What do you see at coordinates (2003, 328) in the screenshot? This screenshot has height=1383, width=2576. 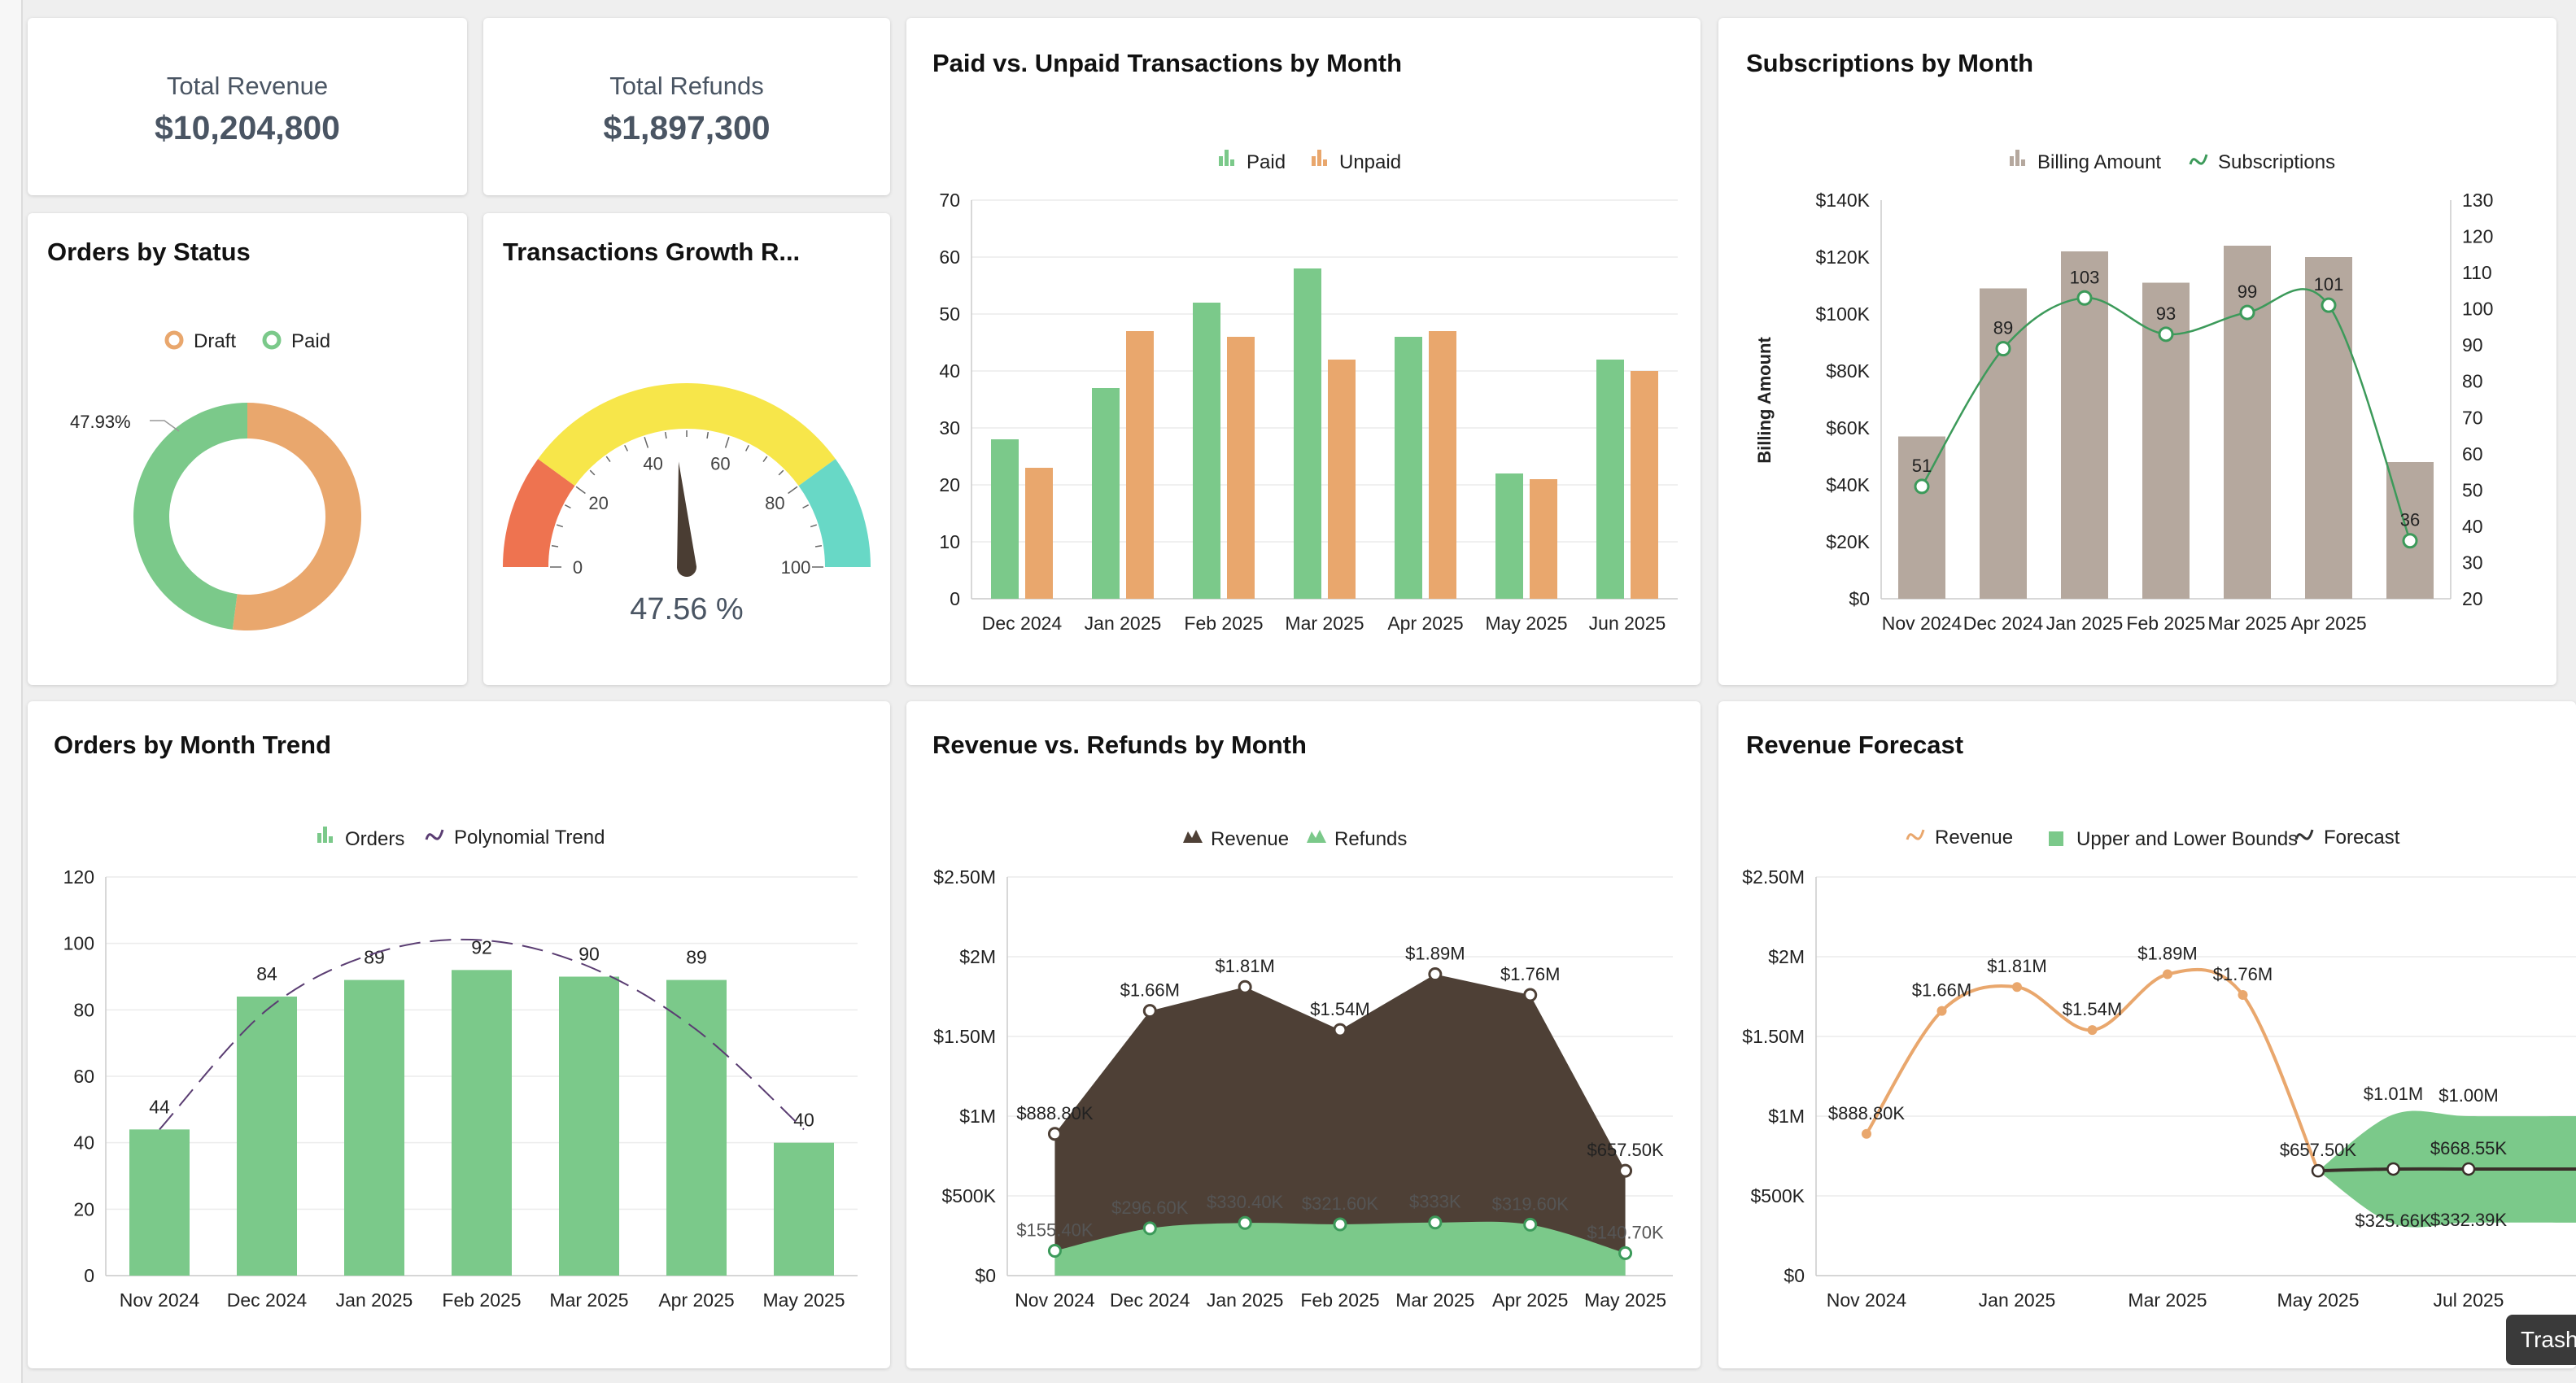 I see `data-label: 89` at bounding box center [2003, 328].